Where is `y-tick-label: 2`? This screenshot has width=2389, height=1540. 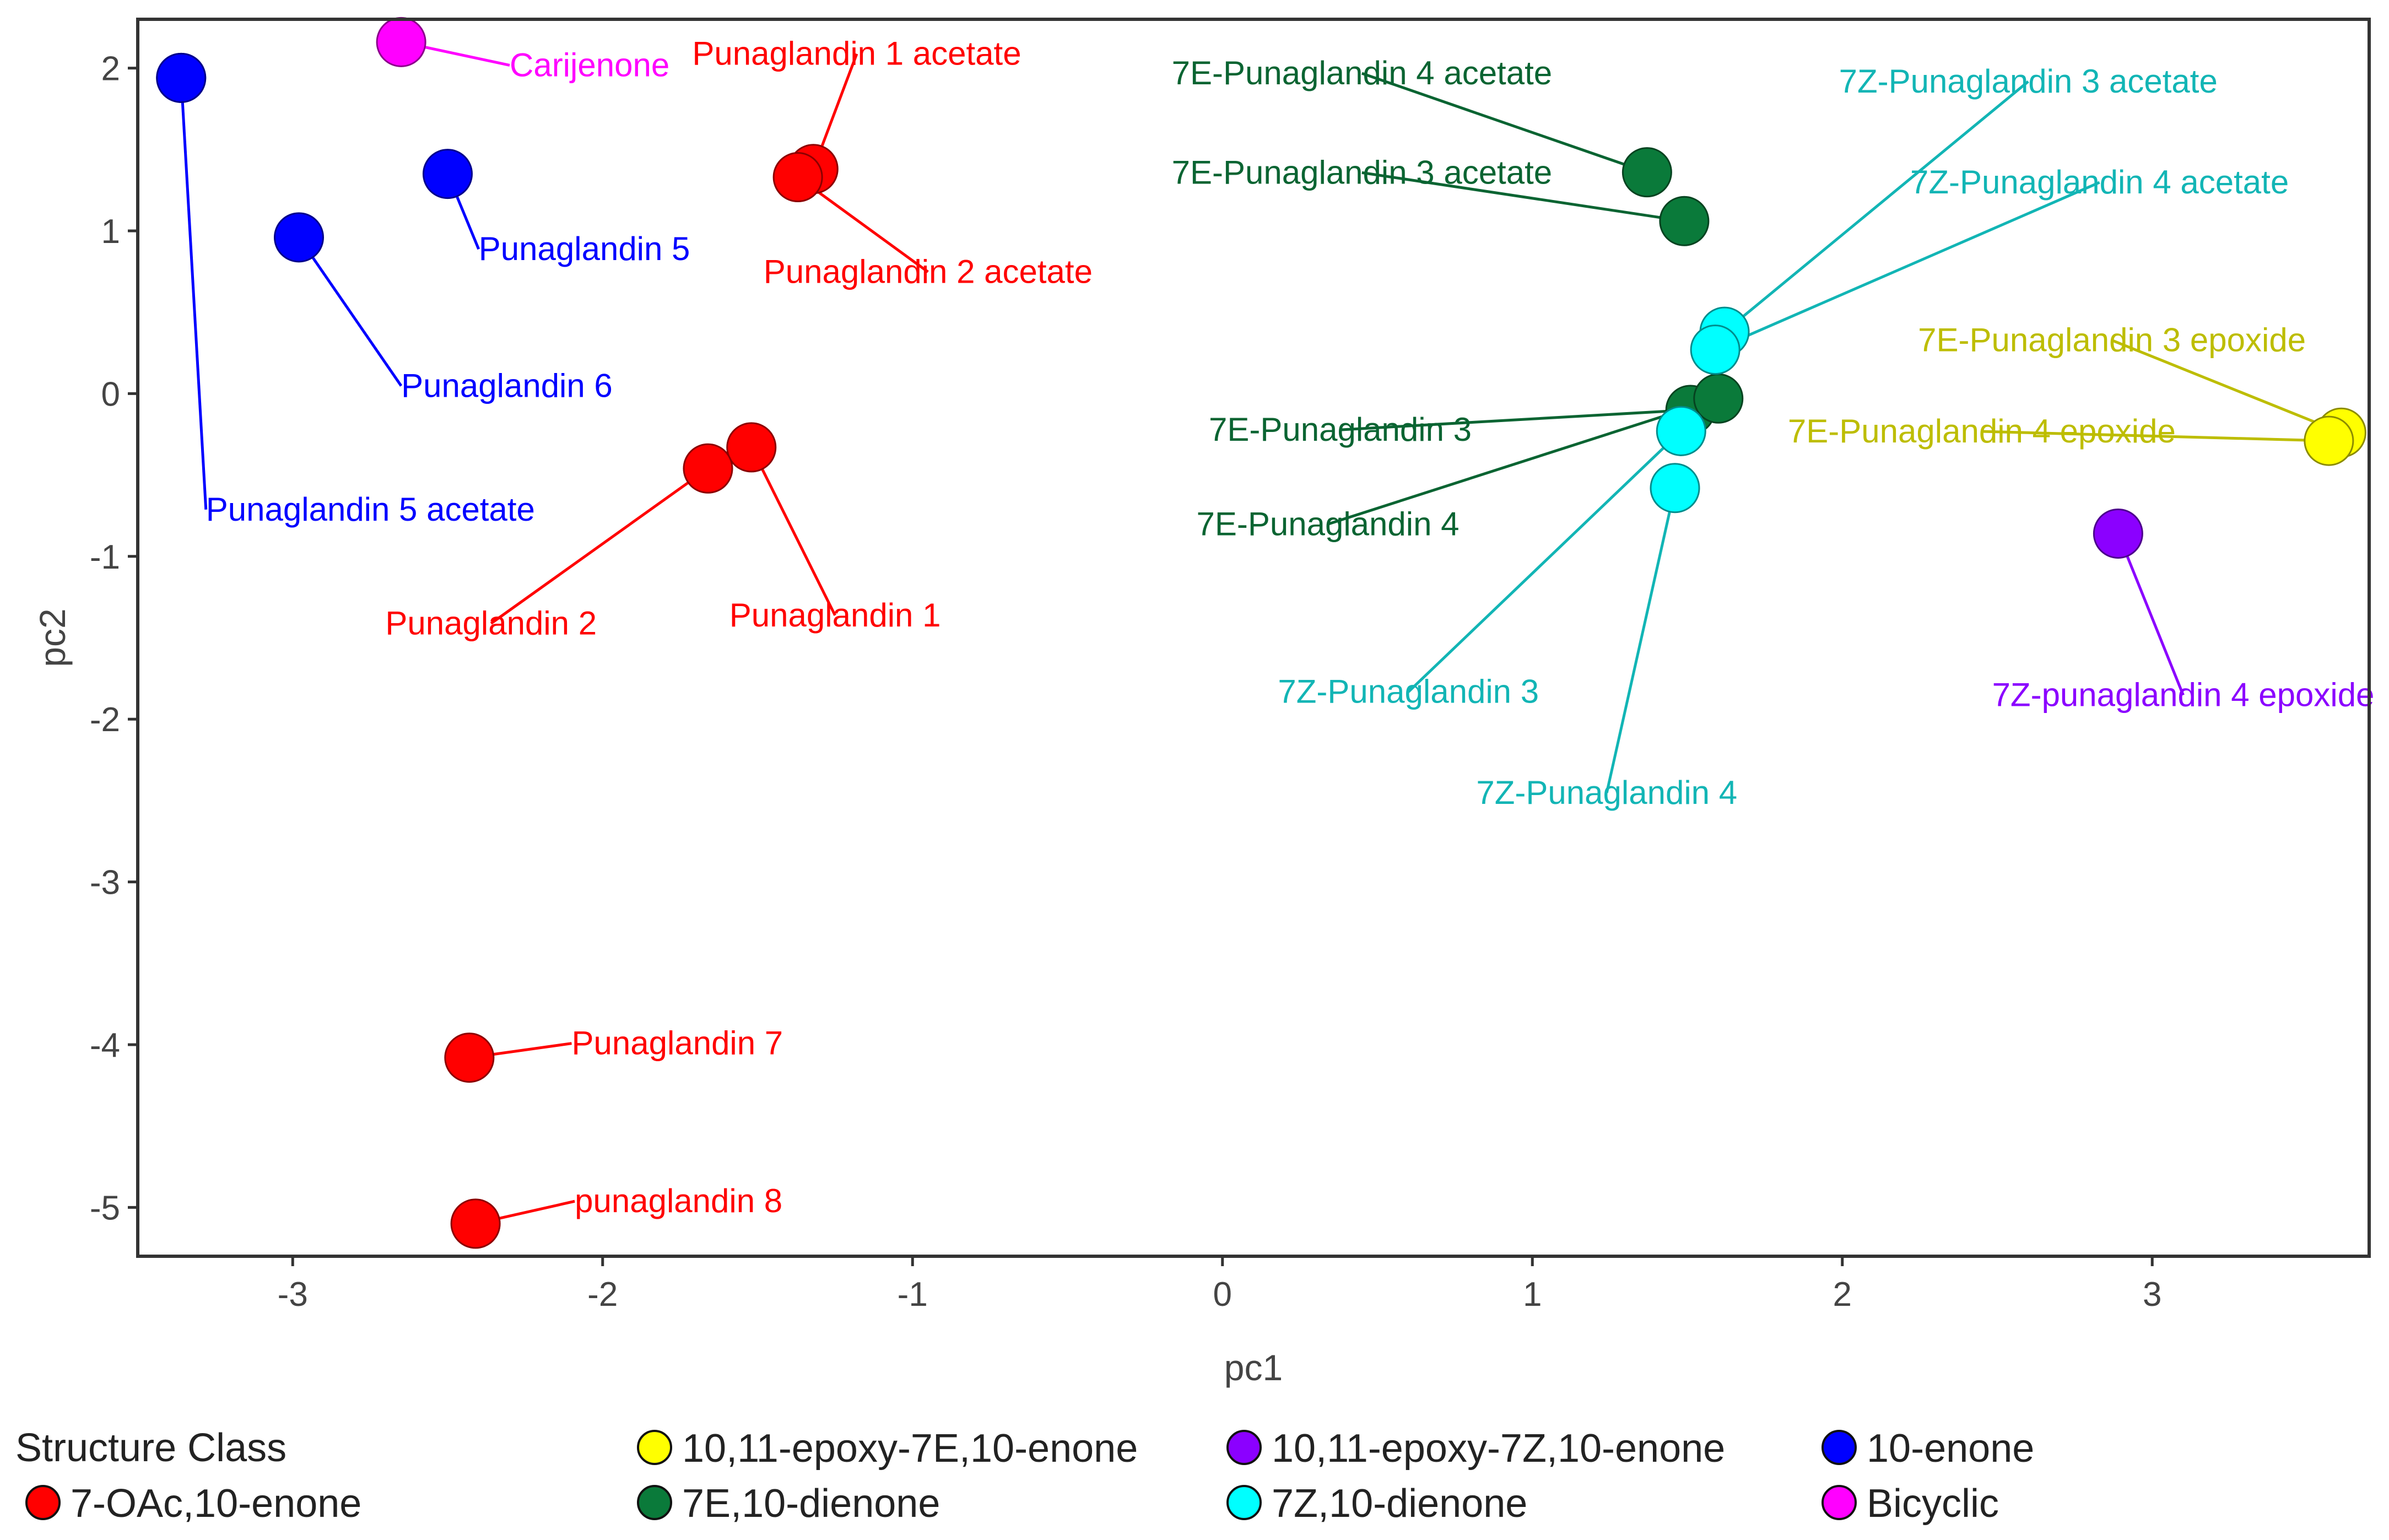 y-tick-label: 2 is located at coordinates (110, 69).